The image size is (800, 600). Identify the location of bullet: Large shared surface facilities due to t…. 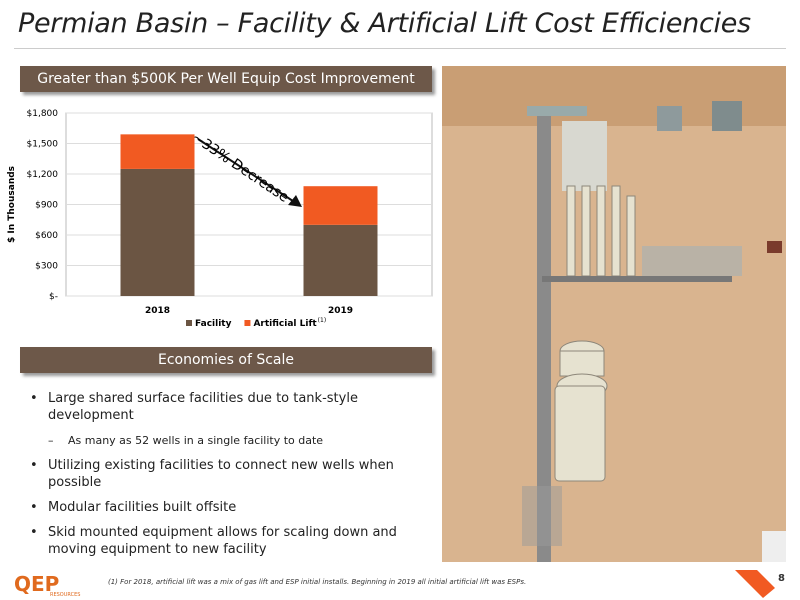
(214, 407).